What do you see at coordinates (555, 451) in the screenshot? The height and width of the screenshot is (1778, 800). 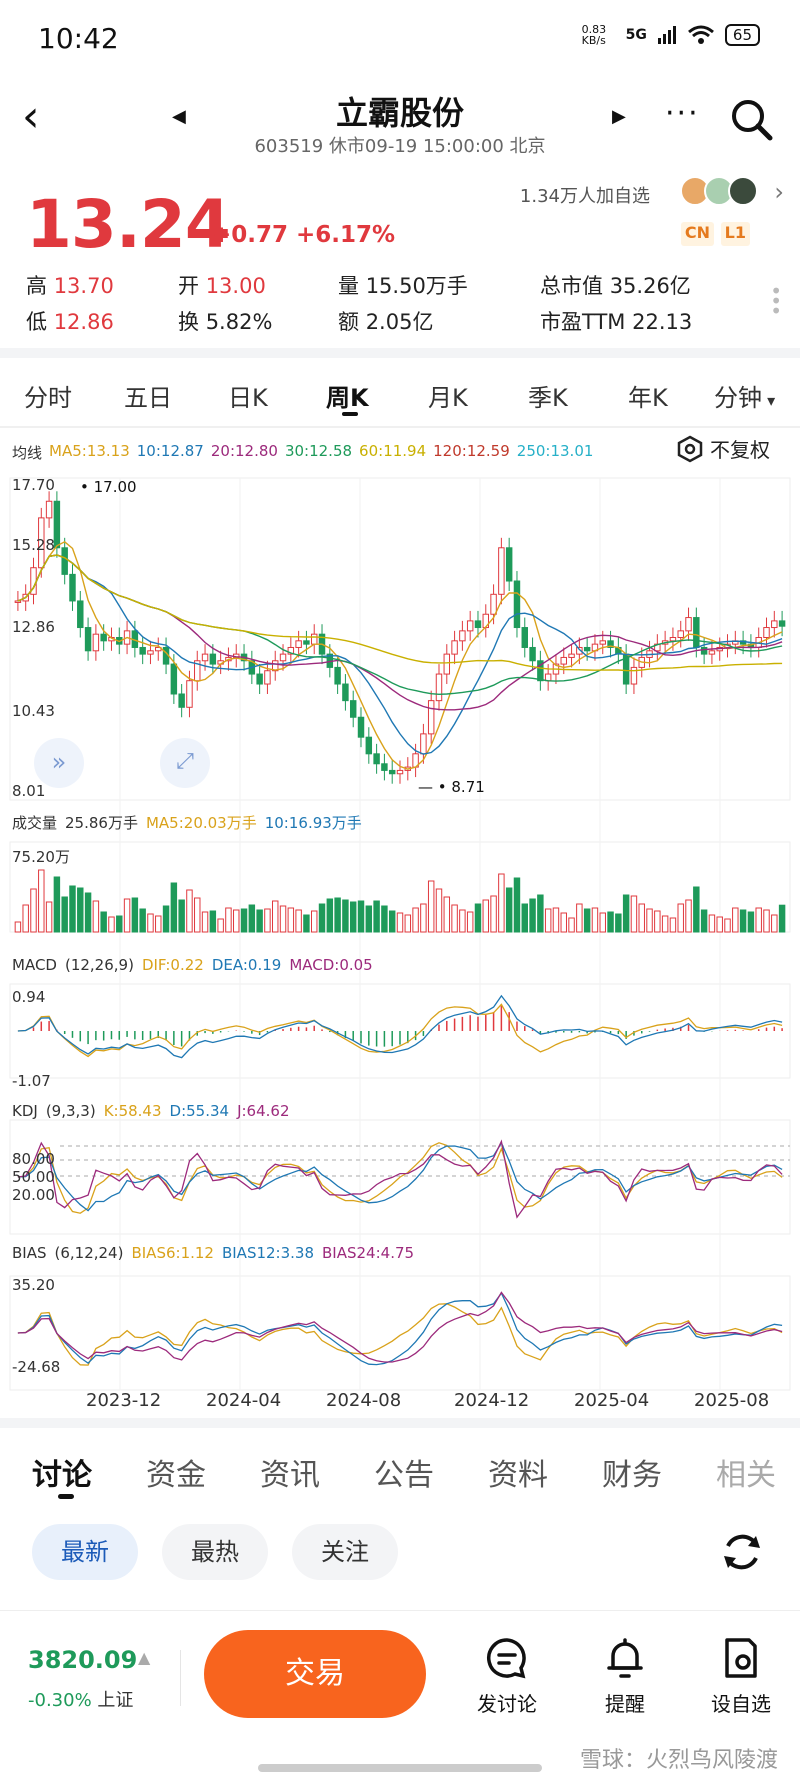 I see `ma250-value: 250:13.01` at bounding box center [555, 451].